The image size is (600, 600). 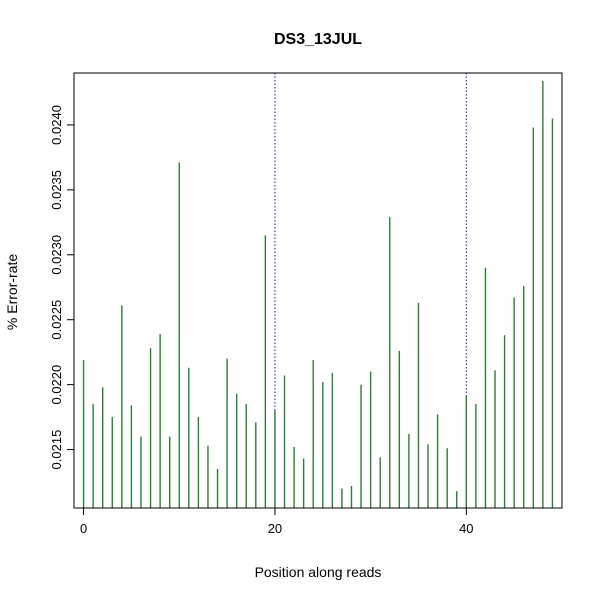 What do you see at coordinates (83, 528) in the screenshot?
I see `x-tick-label-0: 0` at bounding box center [83, 528].